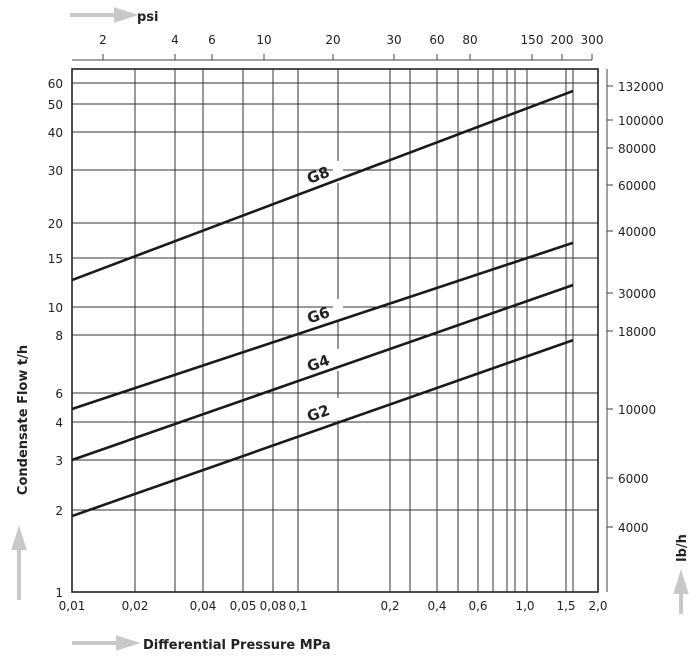 This screenshot has width=700, height=667. What do you see at coordinates (597, 606) in the screenshot?
I see `x-tick-label: 2,0` at bounding box center [597, 606].